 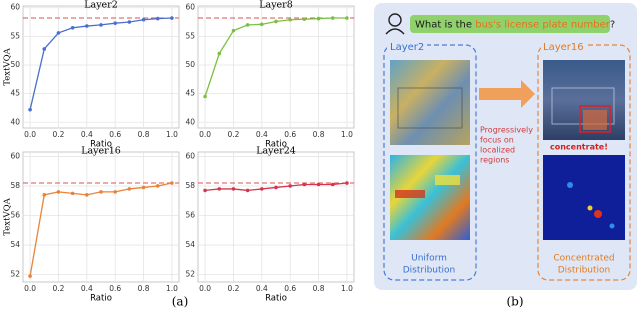 I want to click on layer-label: Layer16, so click(x=563, y=47).